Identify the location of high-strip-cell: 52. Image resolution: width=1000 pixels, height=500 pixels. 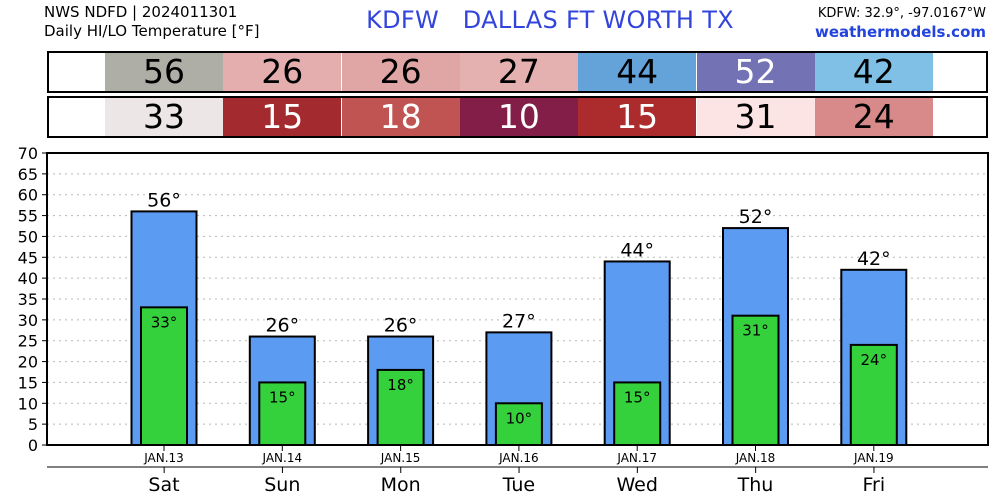
(755, 72).